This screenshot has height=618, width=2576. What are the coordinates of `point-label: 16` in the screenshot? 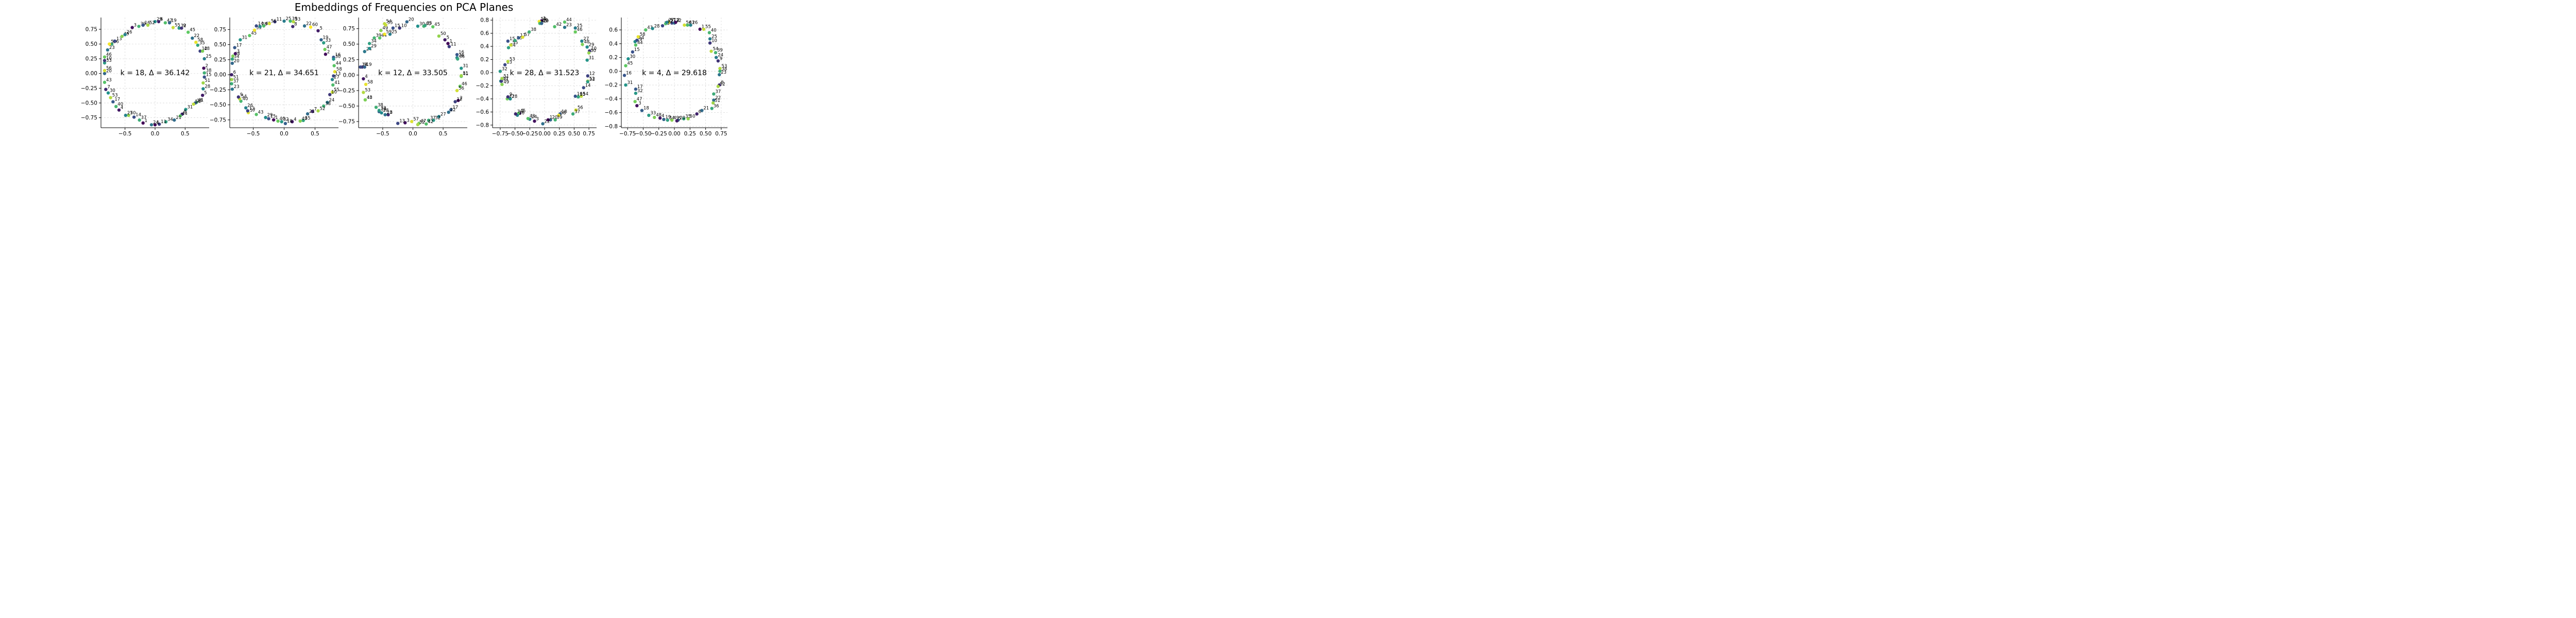 It's located at (461, 52).